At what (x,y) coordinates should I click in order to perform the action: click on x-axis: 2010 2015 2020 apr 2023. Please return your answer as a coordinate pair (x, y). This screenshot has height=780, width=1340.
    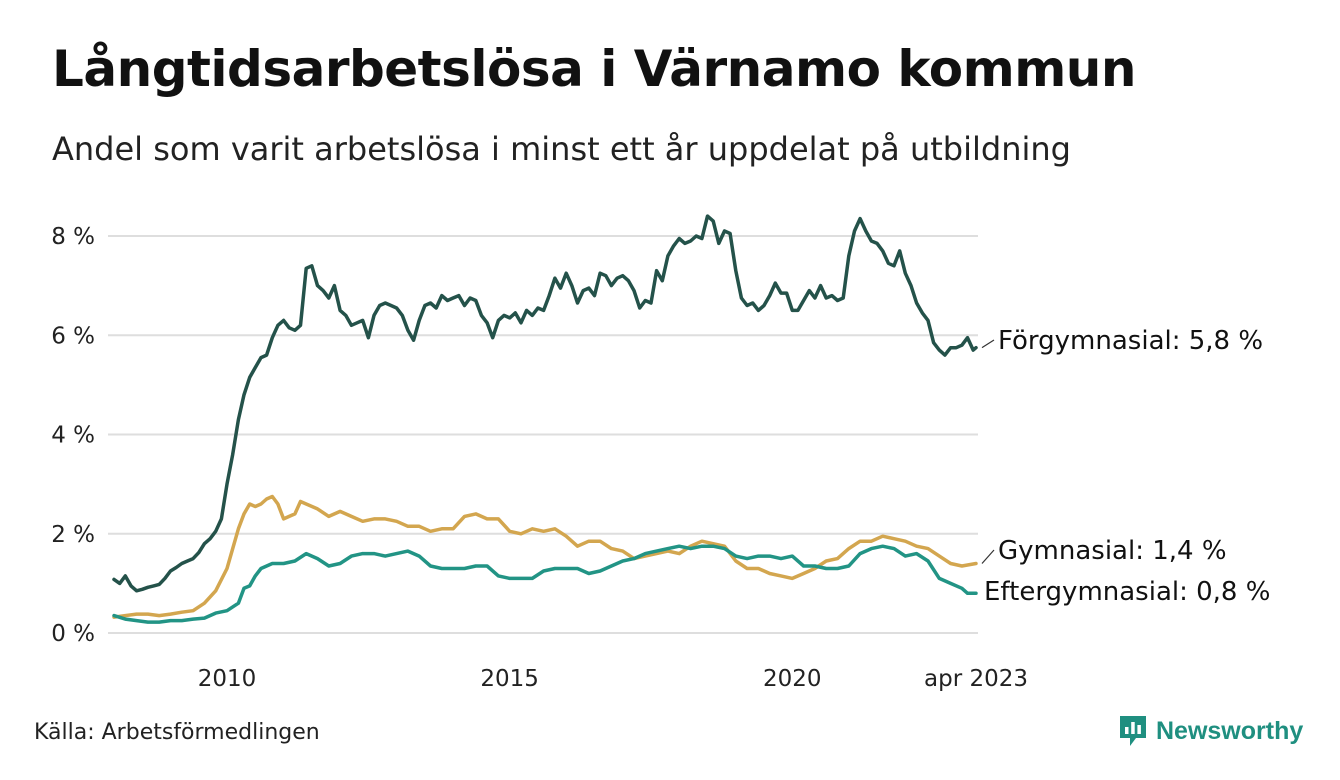
    Looking at the image, I should click on (613, 679).